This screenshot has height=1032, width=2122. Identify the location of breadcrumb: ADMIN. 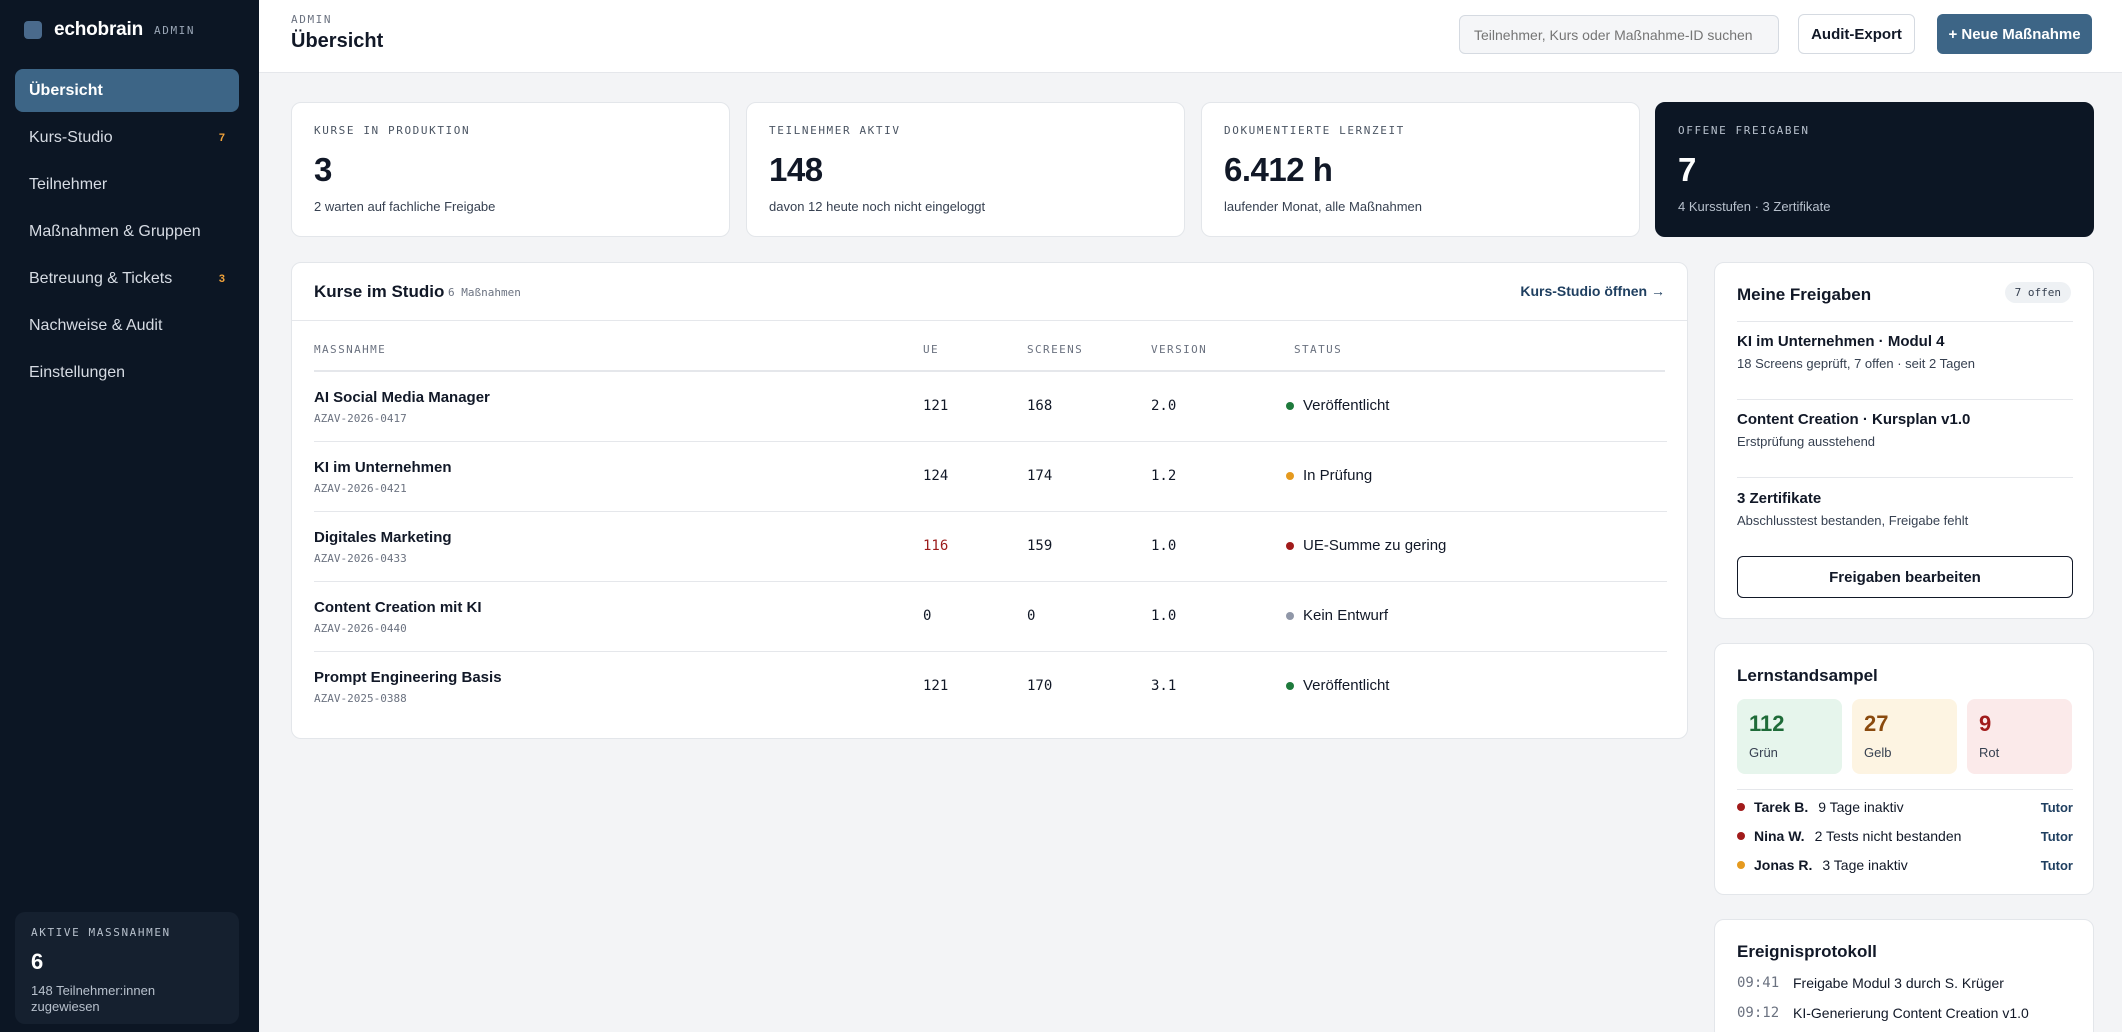
(312, 19).